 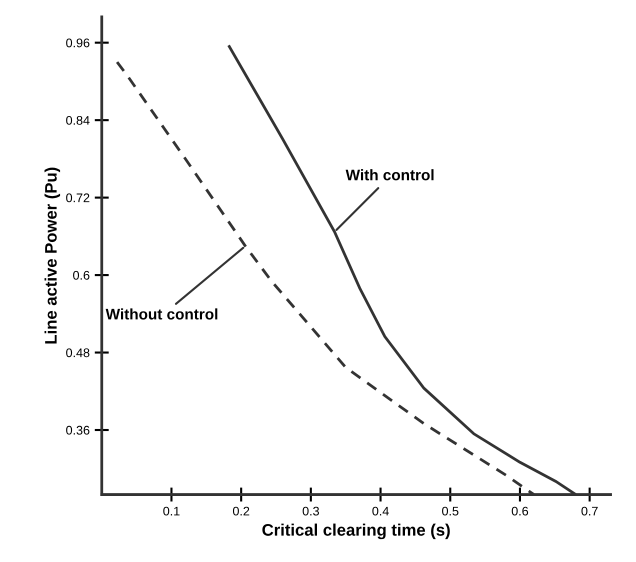 What do you see at coordinates (78, 197) in the screenshot?
I see `y-tick-label: 0.72` at bounding box center [78, 197].